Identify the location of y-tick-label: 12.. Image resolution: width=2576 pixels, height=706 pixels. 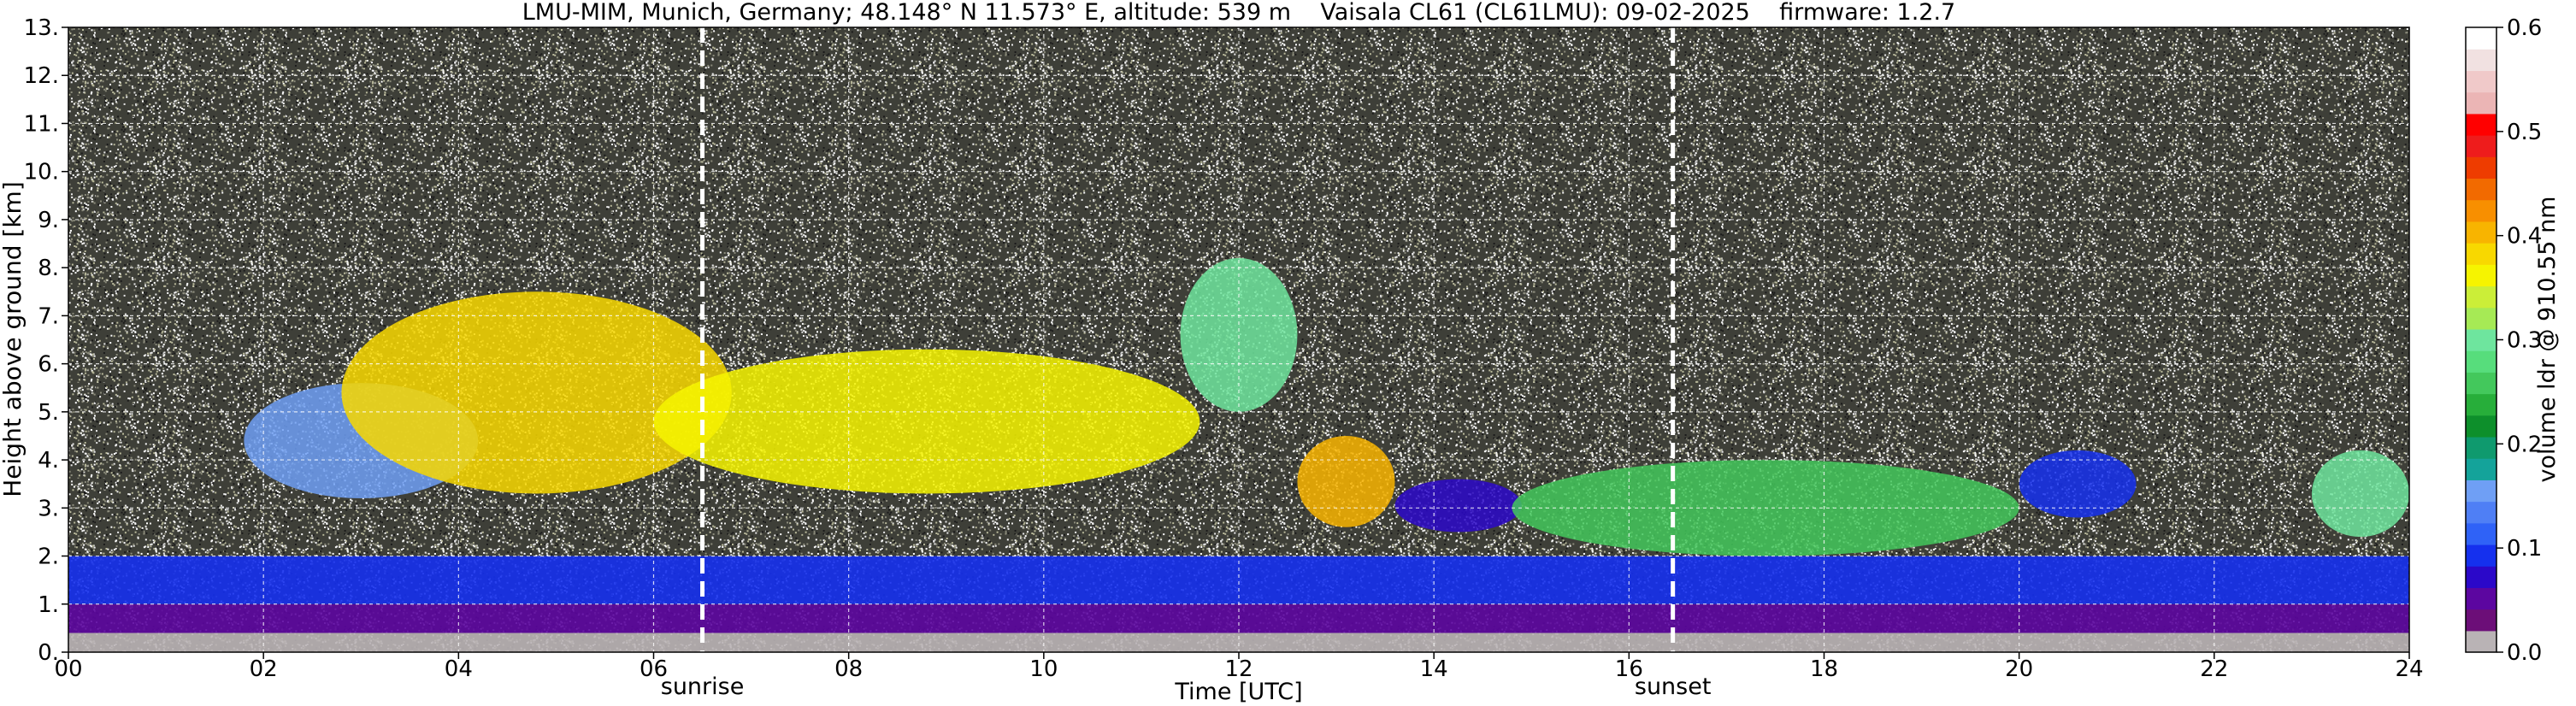
(41, 76).